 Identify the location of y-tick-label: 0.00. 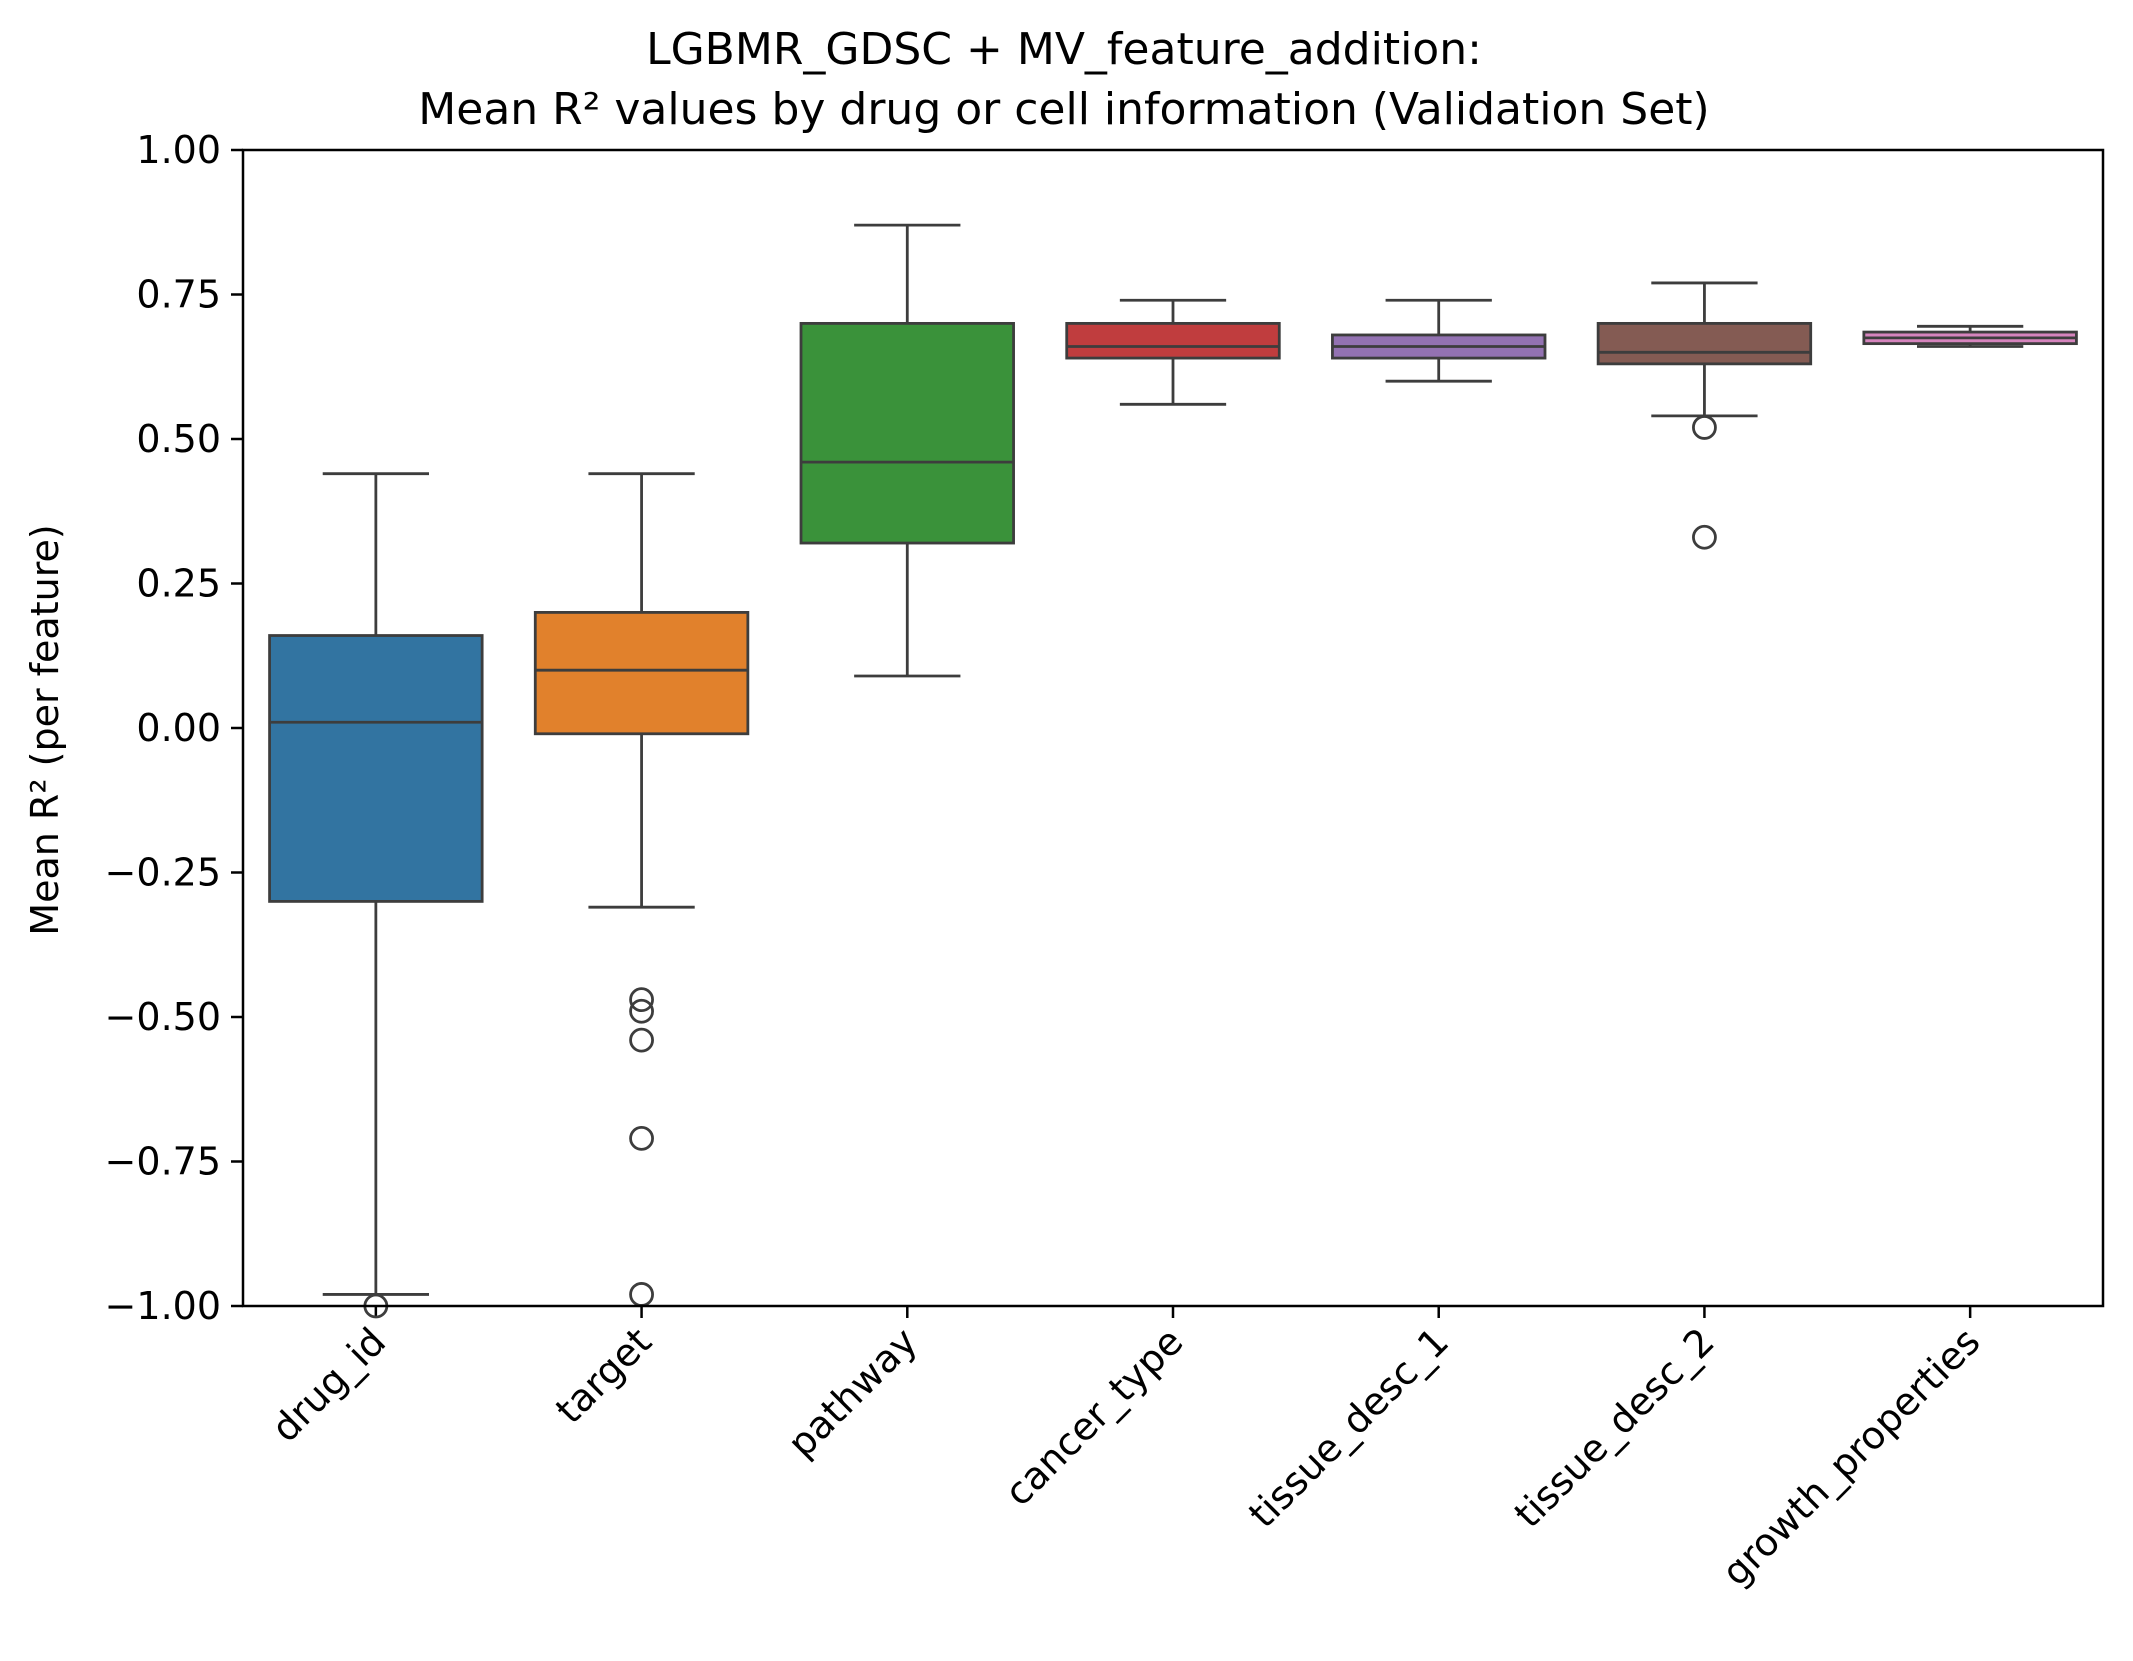
(178, 728).